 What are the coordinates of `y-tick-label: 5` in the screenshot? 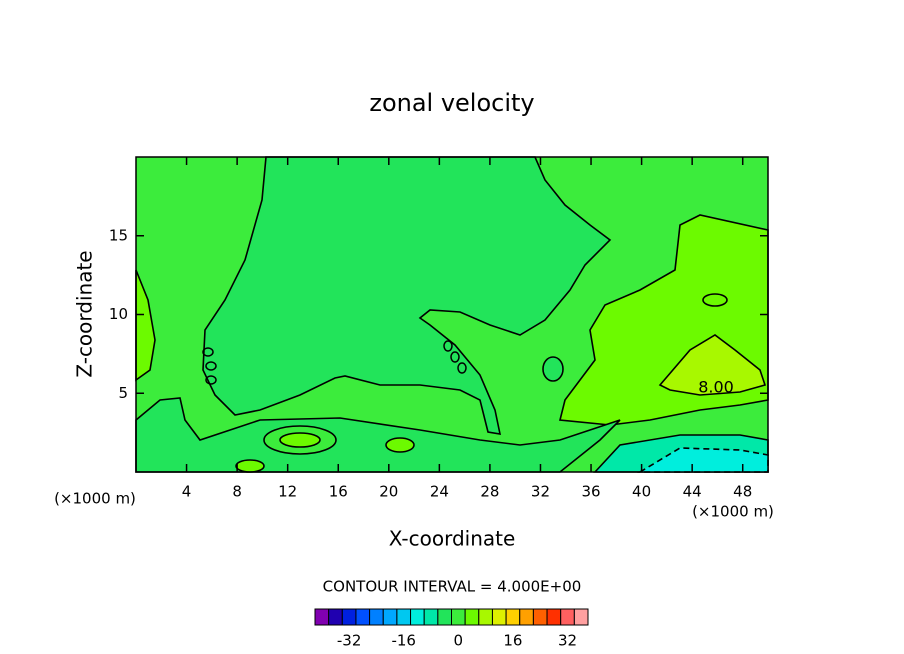 It's located at (123, 393).